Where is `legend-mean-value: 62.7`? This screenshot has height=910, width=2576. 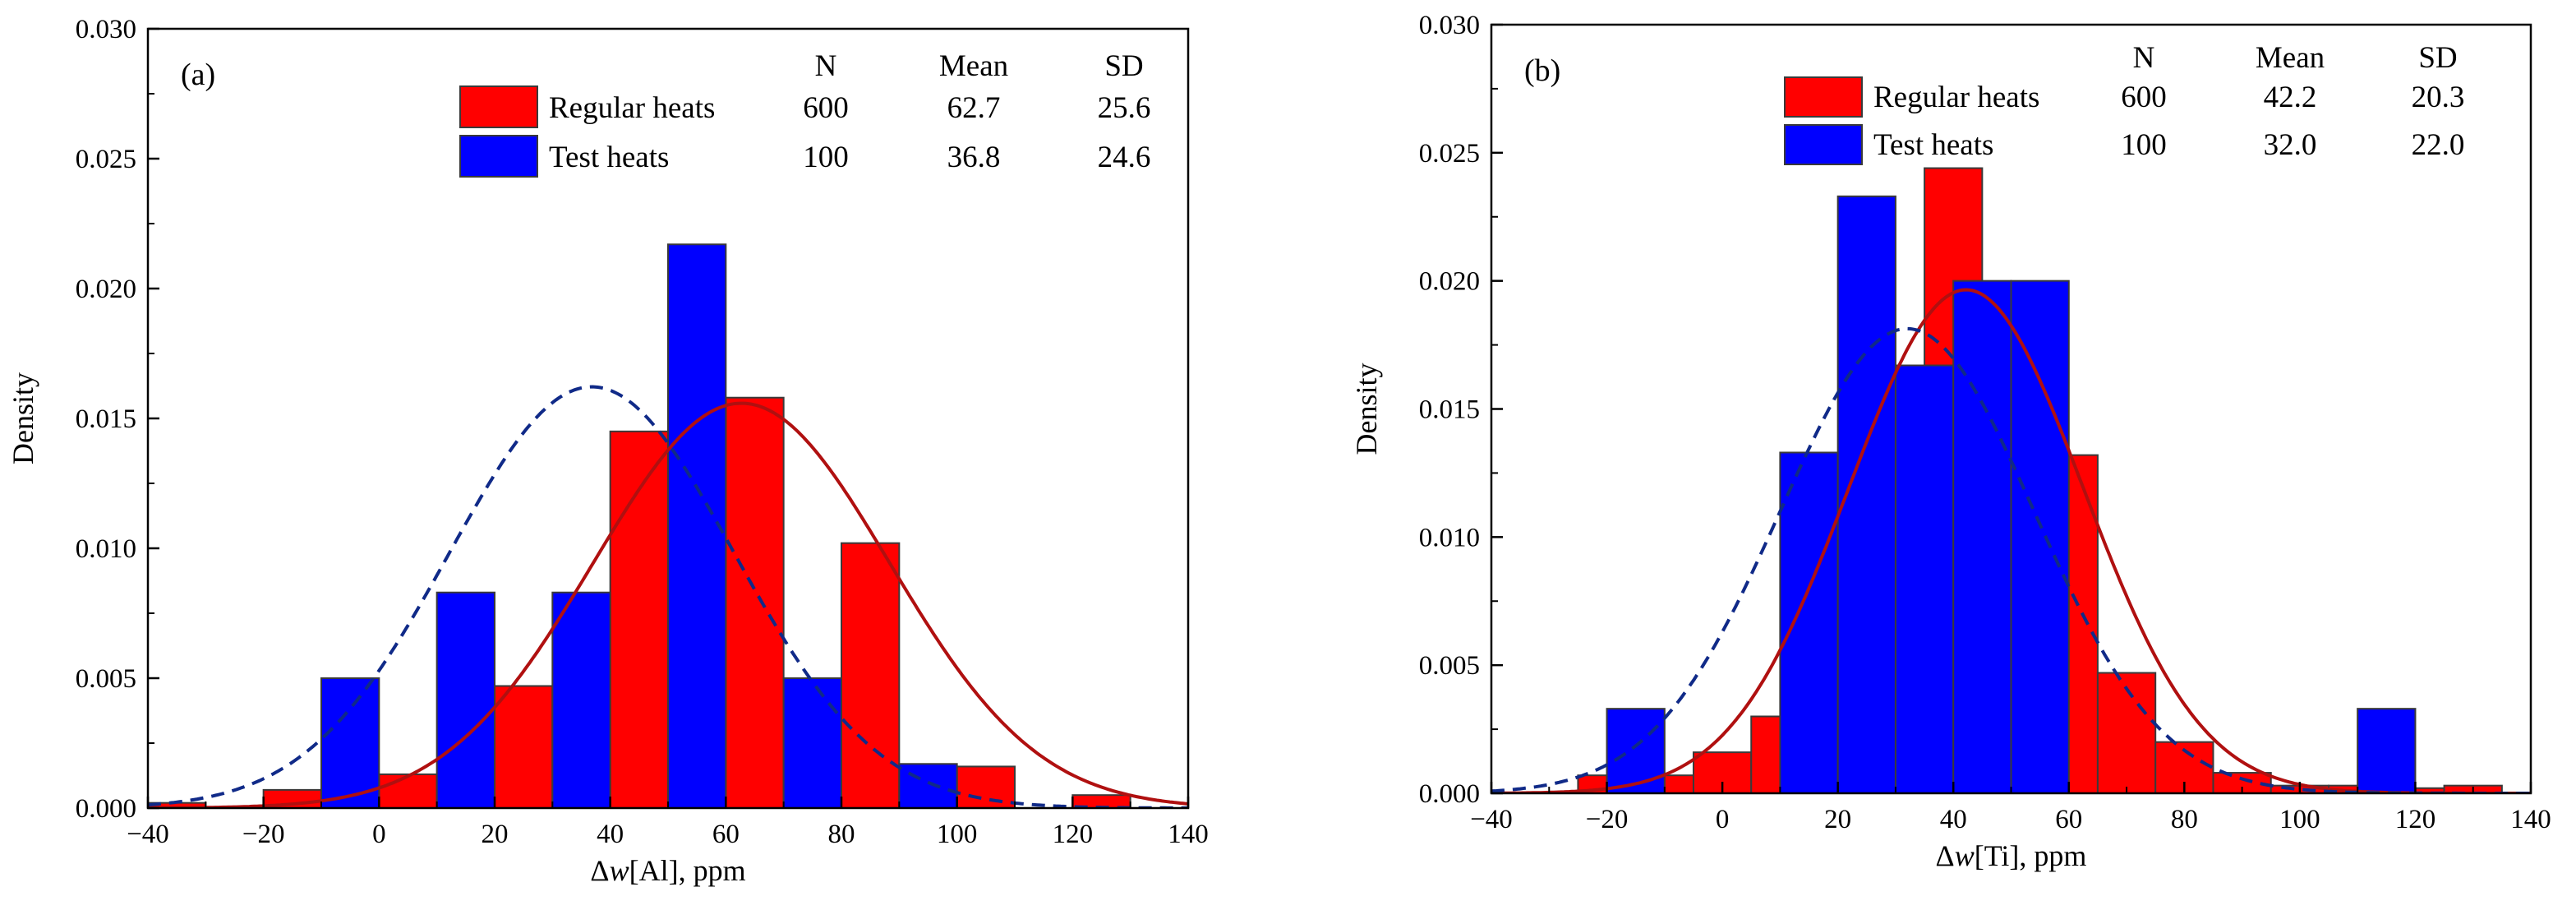 legend-mean-value: 62.7 is located at coordinates (974, 108).